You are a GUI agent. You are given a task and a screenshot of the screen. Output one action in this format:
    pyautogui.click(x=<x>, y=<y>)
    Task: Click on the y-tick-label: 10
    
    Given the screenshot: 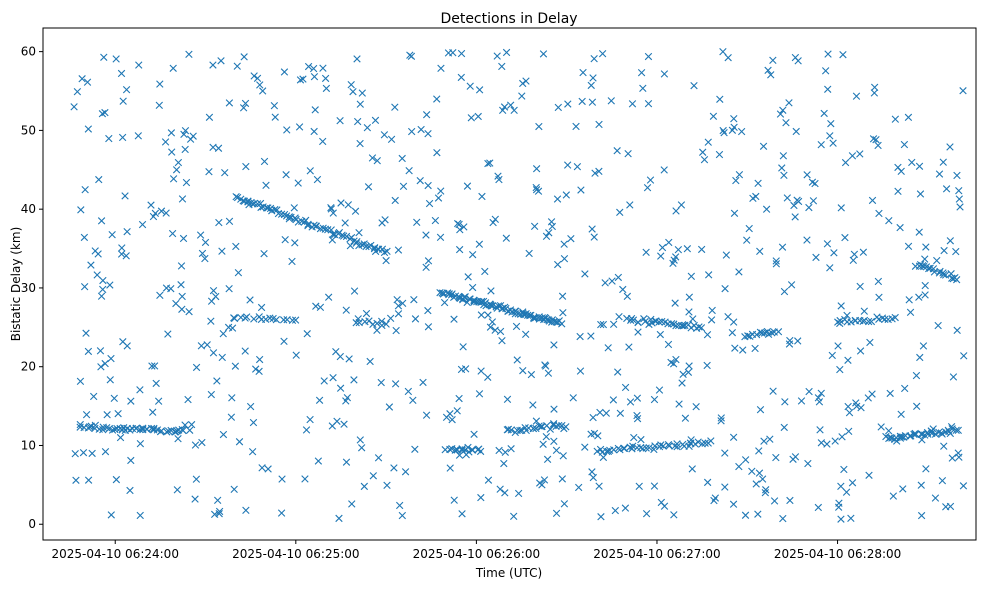 What is the action you would take?
    pyautogui.click(x=28, y=445)
    